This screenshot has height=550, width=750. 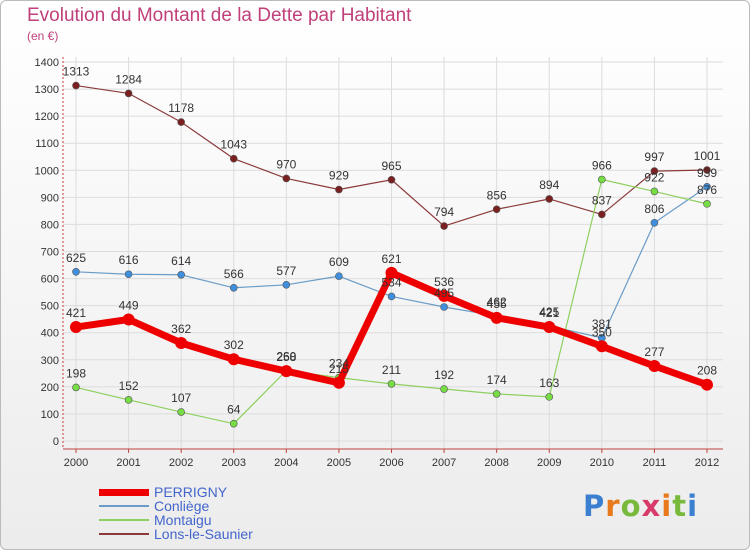 What do you see at coordinates (286, 463) in the screenshot?
I see `x-tick-label: 2004` at bounding box center [286, 463].